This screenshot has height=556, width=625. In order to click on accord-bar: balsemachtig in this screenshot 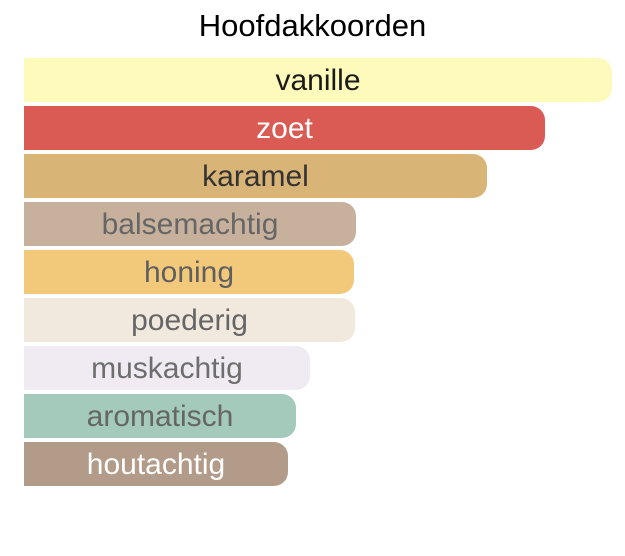, I will do `click(190, 224)`.